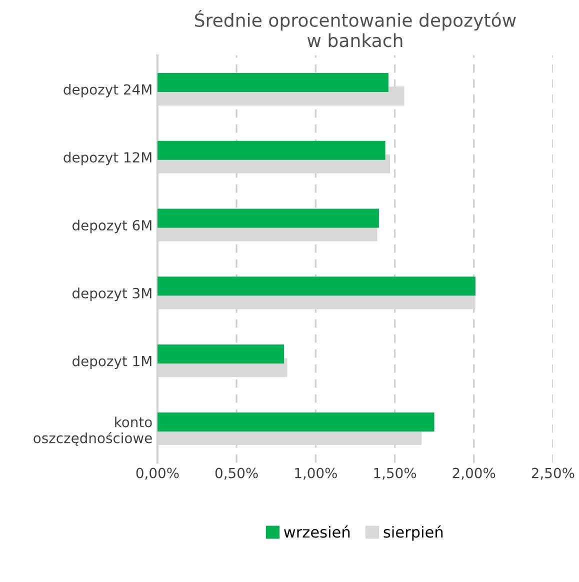 This screenshot has width=579, height=582. What do you see at coordinates (93, 431) in the screenshot?
I see `y-tick-label: konto oszczędnościowe` at bounding box center [93, 431].